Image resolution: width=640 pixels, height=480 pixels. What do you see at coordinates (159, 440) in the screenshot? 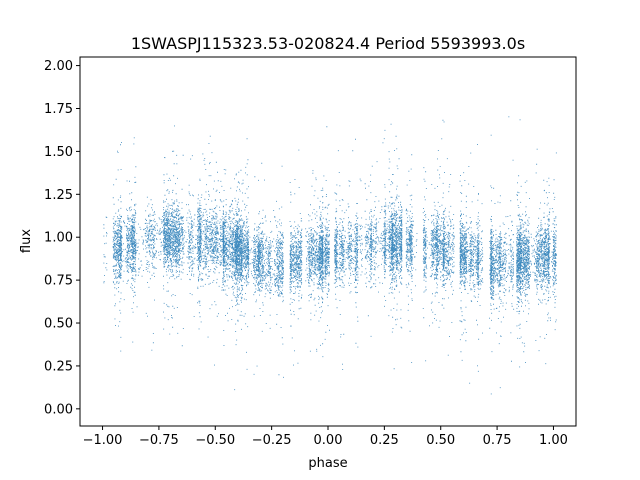
I see `x-tick-label: −0.75` at bounding box center [159, 440].